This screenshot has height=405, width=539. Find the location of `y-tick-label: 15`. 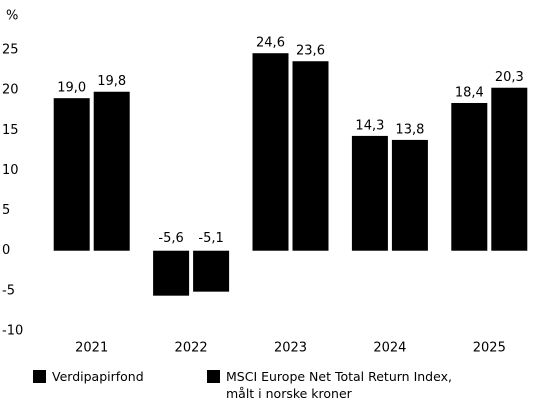

y-tick-label: 15 is located at coordinates (10, 130).